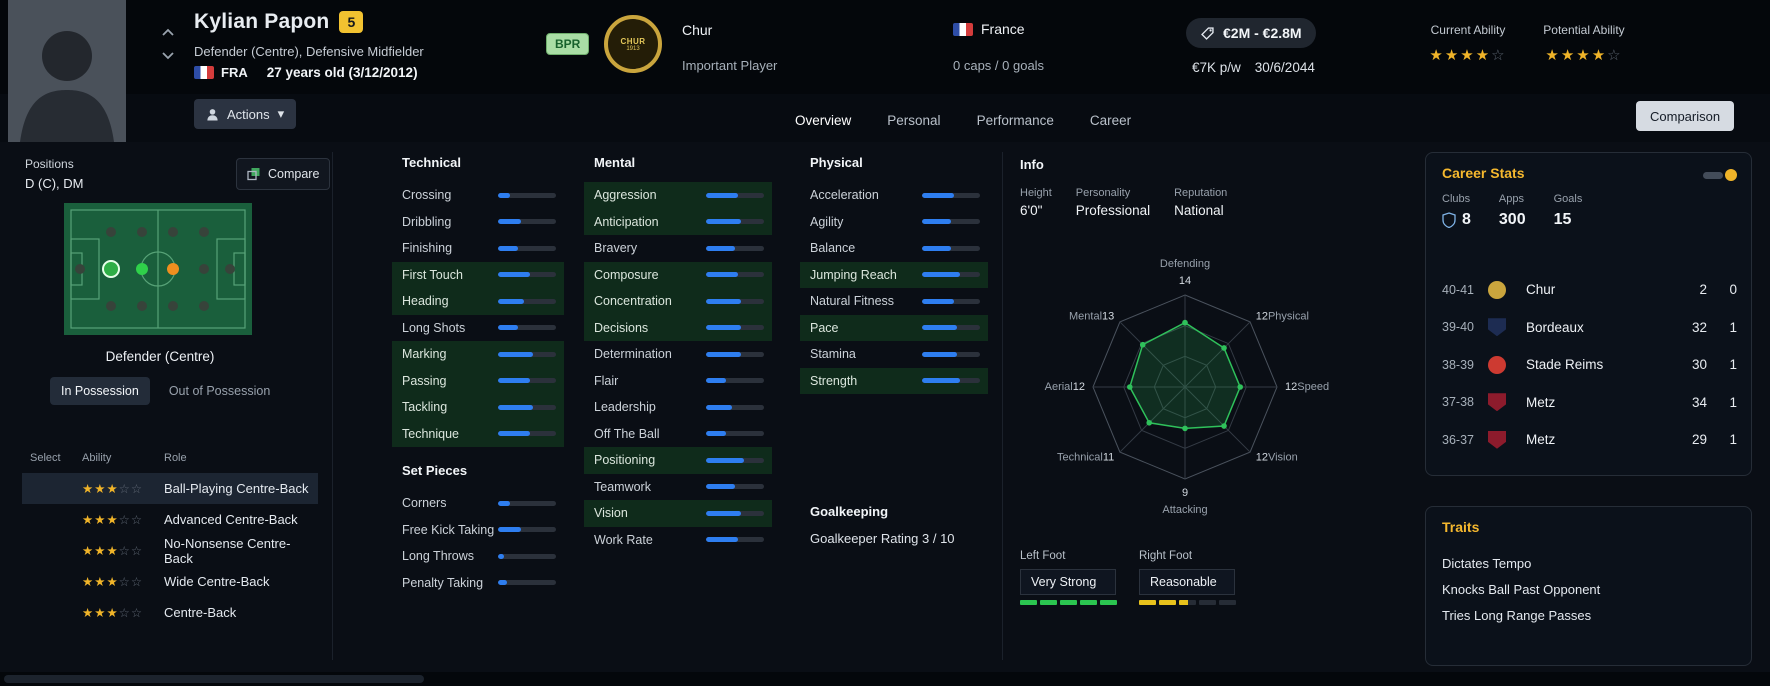 The width and height of the screenshot is (1770, 686). Describe the element at coordinates (170, 550) in the screenshot. I see `role-row-no-nonsense-centre-back: ★★★☆☆ No-Nonsense Centre-Back` at that location.